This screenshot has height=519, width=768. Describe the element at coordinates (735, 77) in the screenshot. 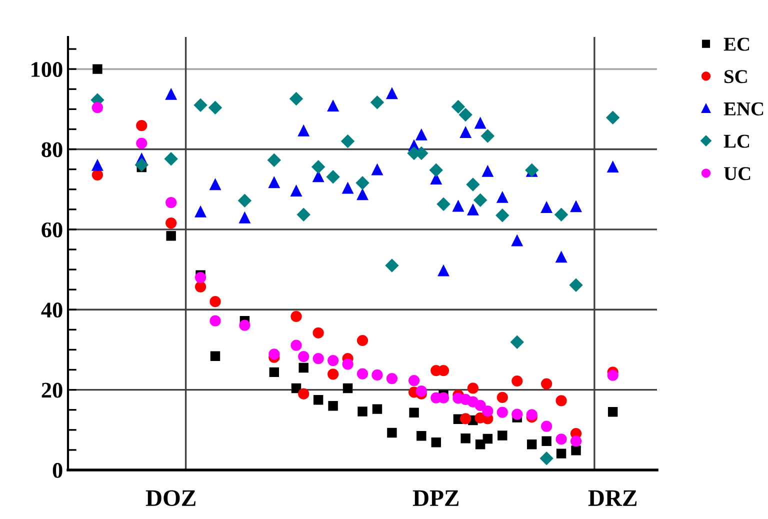

I see `legend-label: SC` at that location.